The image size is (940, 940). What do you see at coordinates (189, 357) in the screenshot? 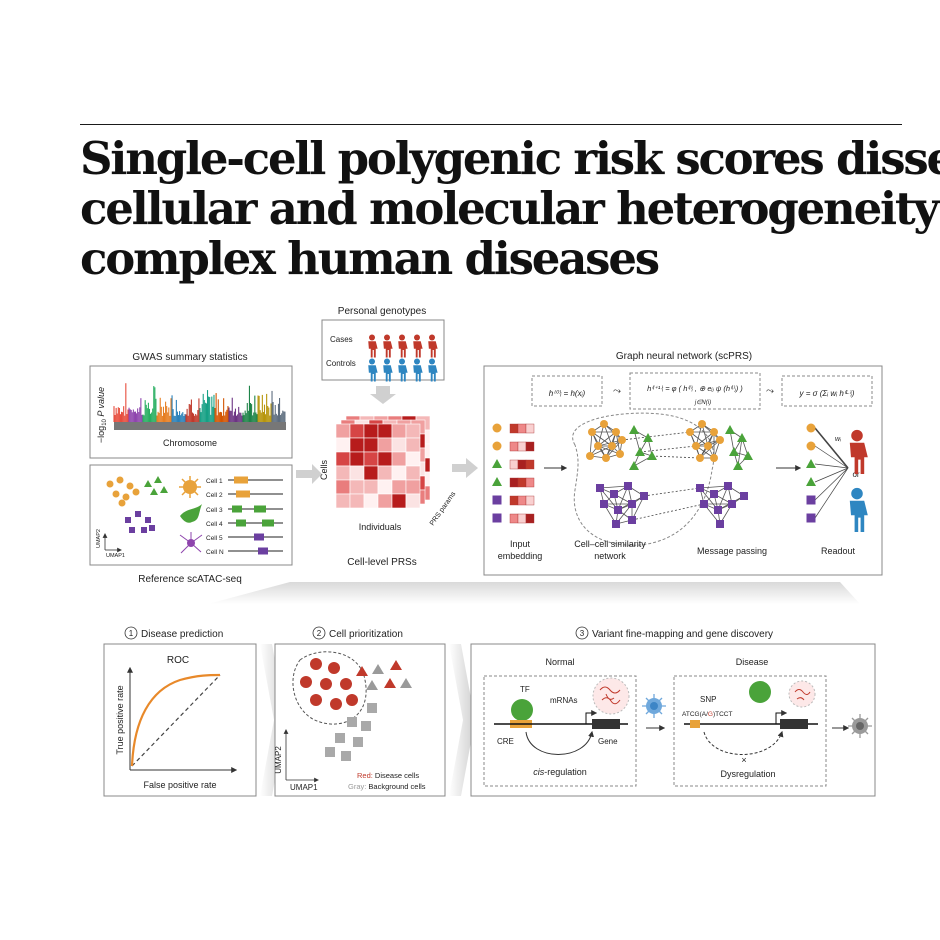
I see `gwas-title: GWAS summary statistics` at bounding box center [189, 357].